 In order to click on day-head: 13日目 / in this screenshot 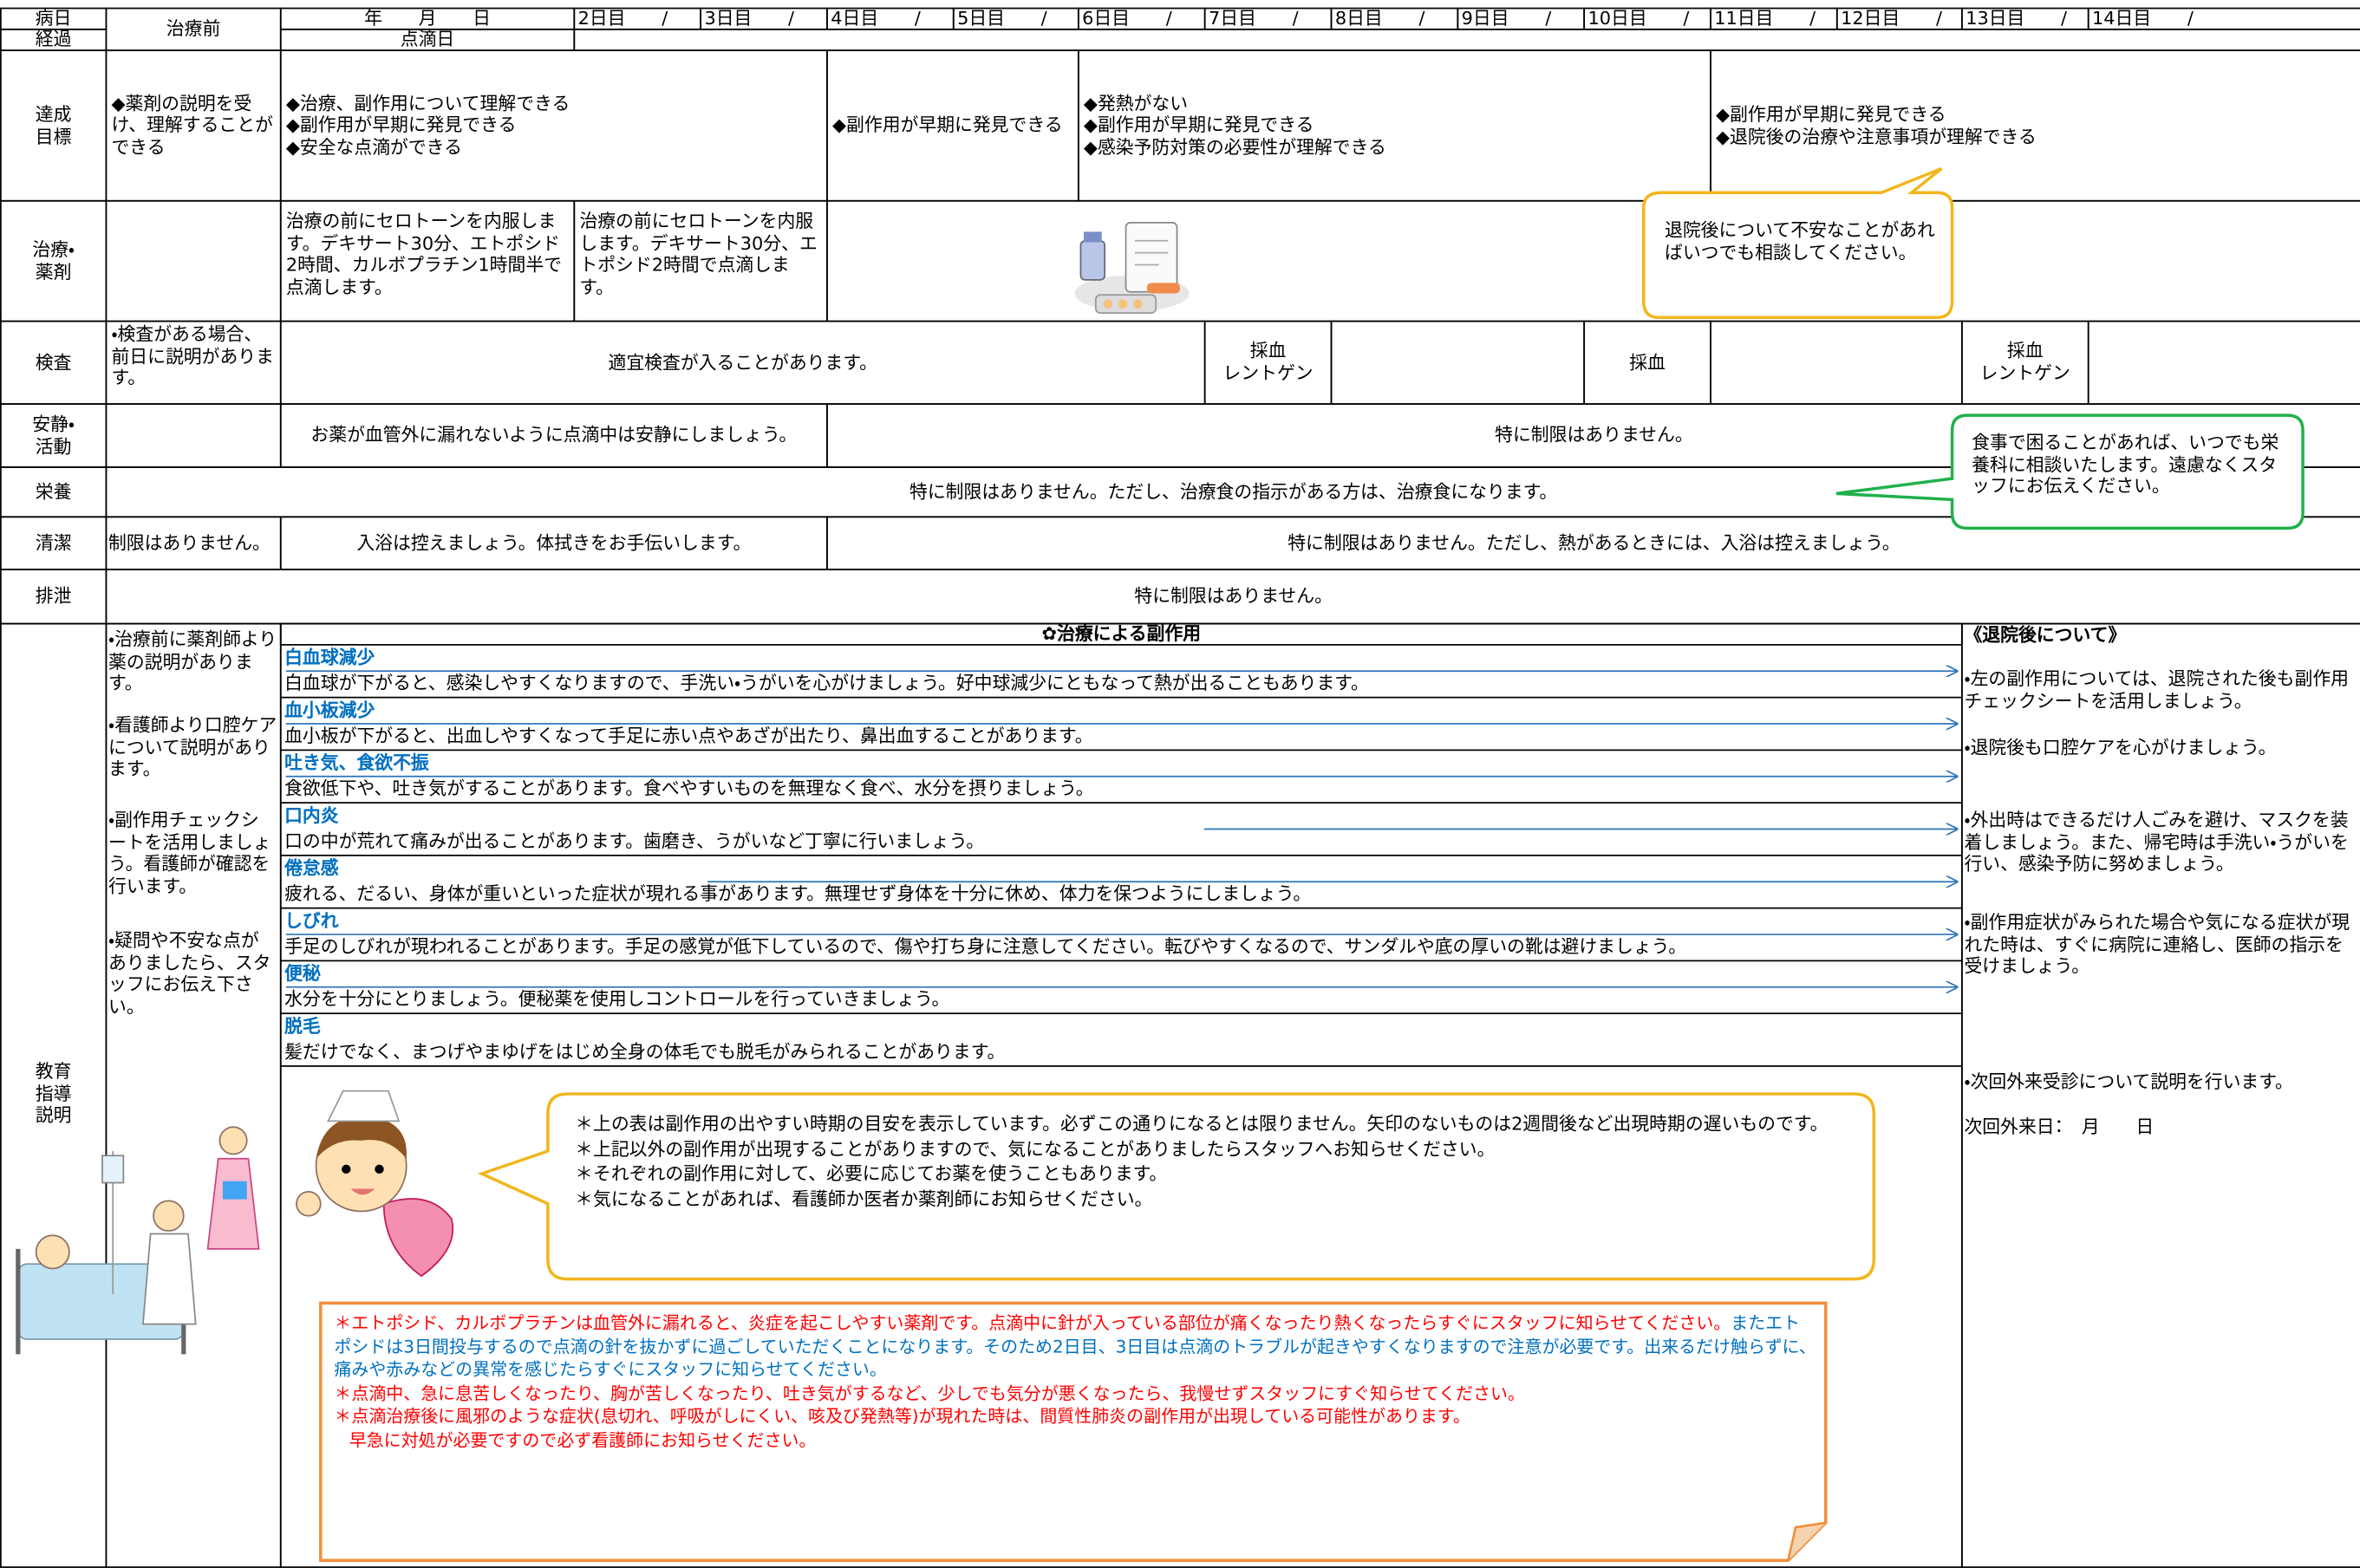, I will do `click(2017, 18)`.